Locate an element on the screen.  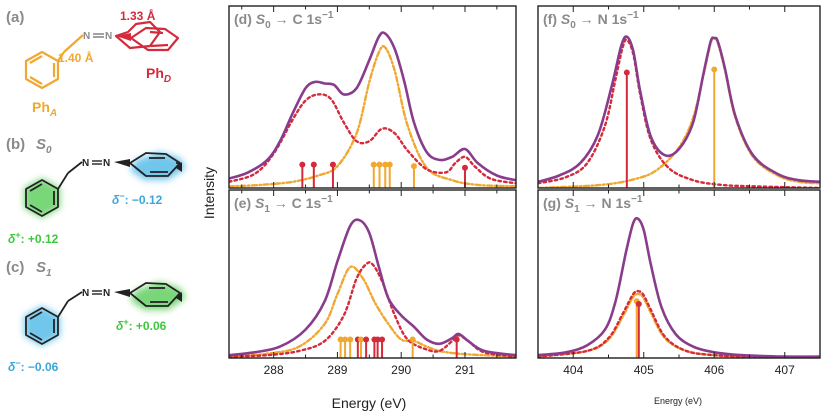
panel-b-state: S0 is located at coordinates (44, 146).